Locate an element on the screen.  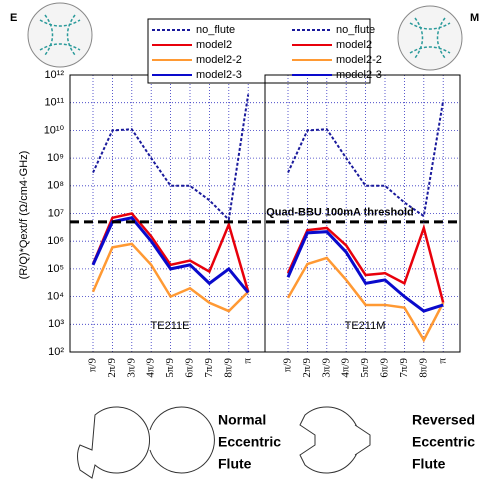
y-tick-label: 10⁹ is located at coordinates (55, 158).